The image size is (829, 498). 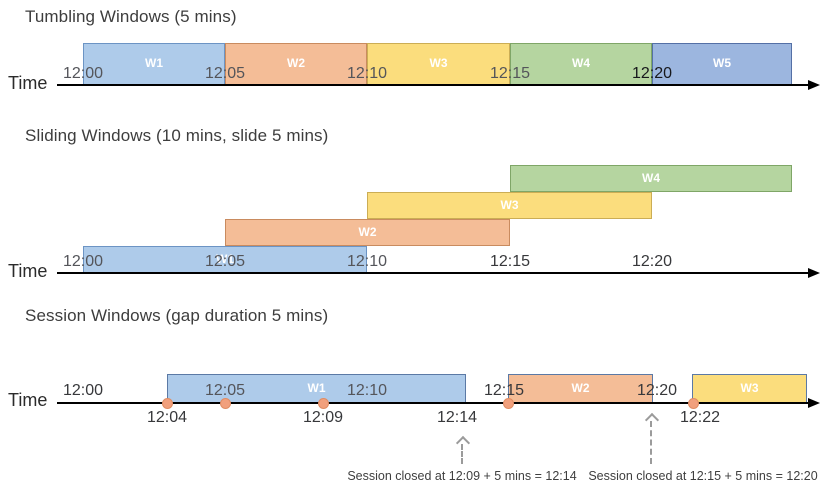 I want to click on tumbling-window-bar-w4: W4, so click(x=581, y=64).